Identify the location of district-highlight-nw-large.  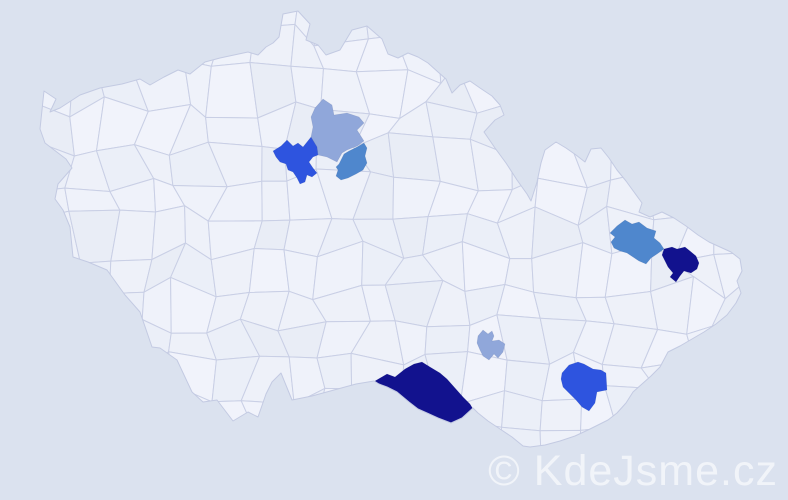
(337, 130).